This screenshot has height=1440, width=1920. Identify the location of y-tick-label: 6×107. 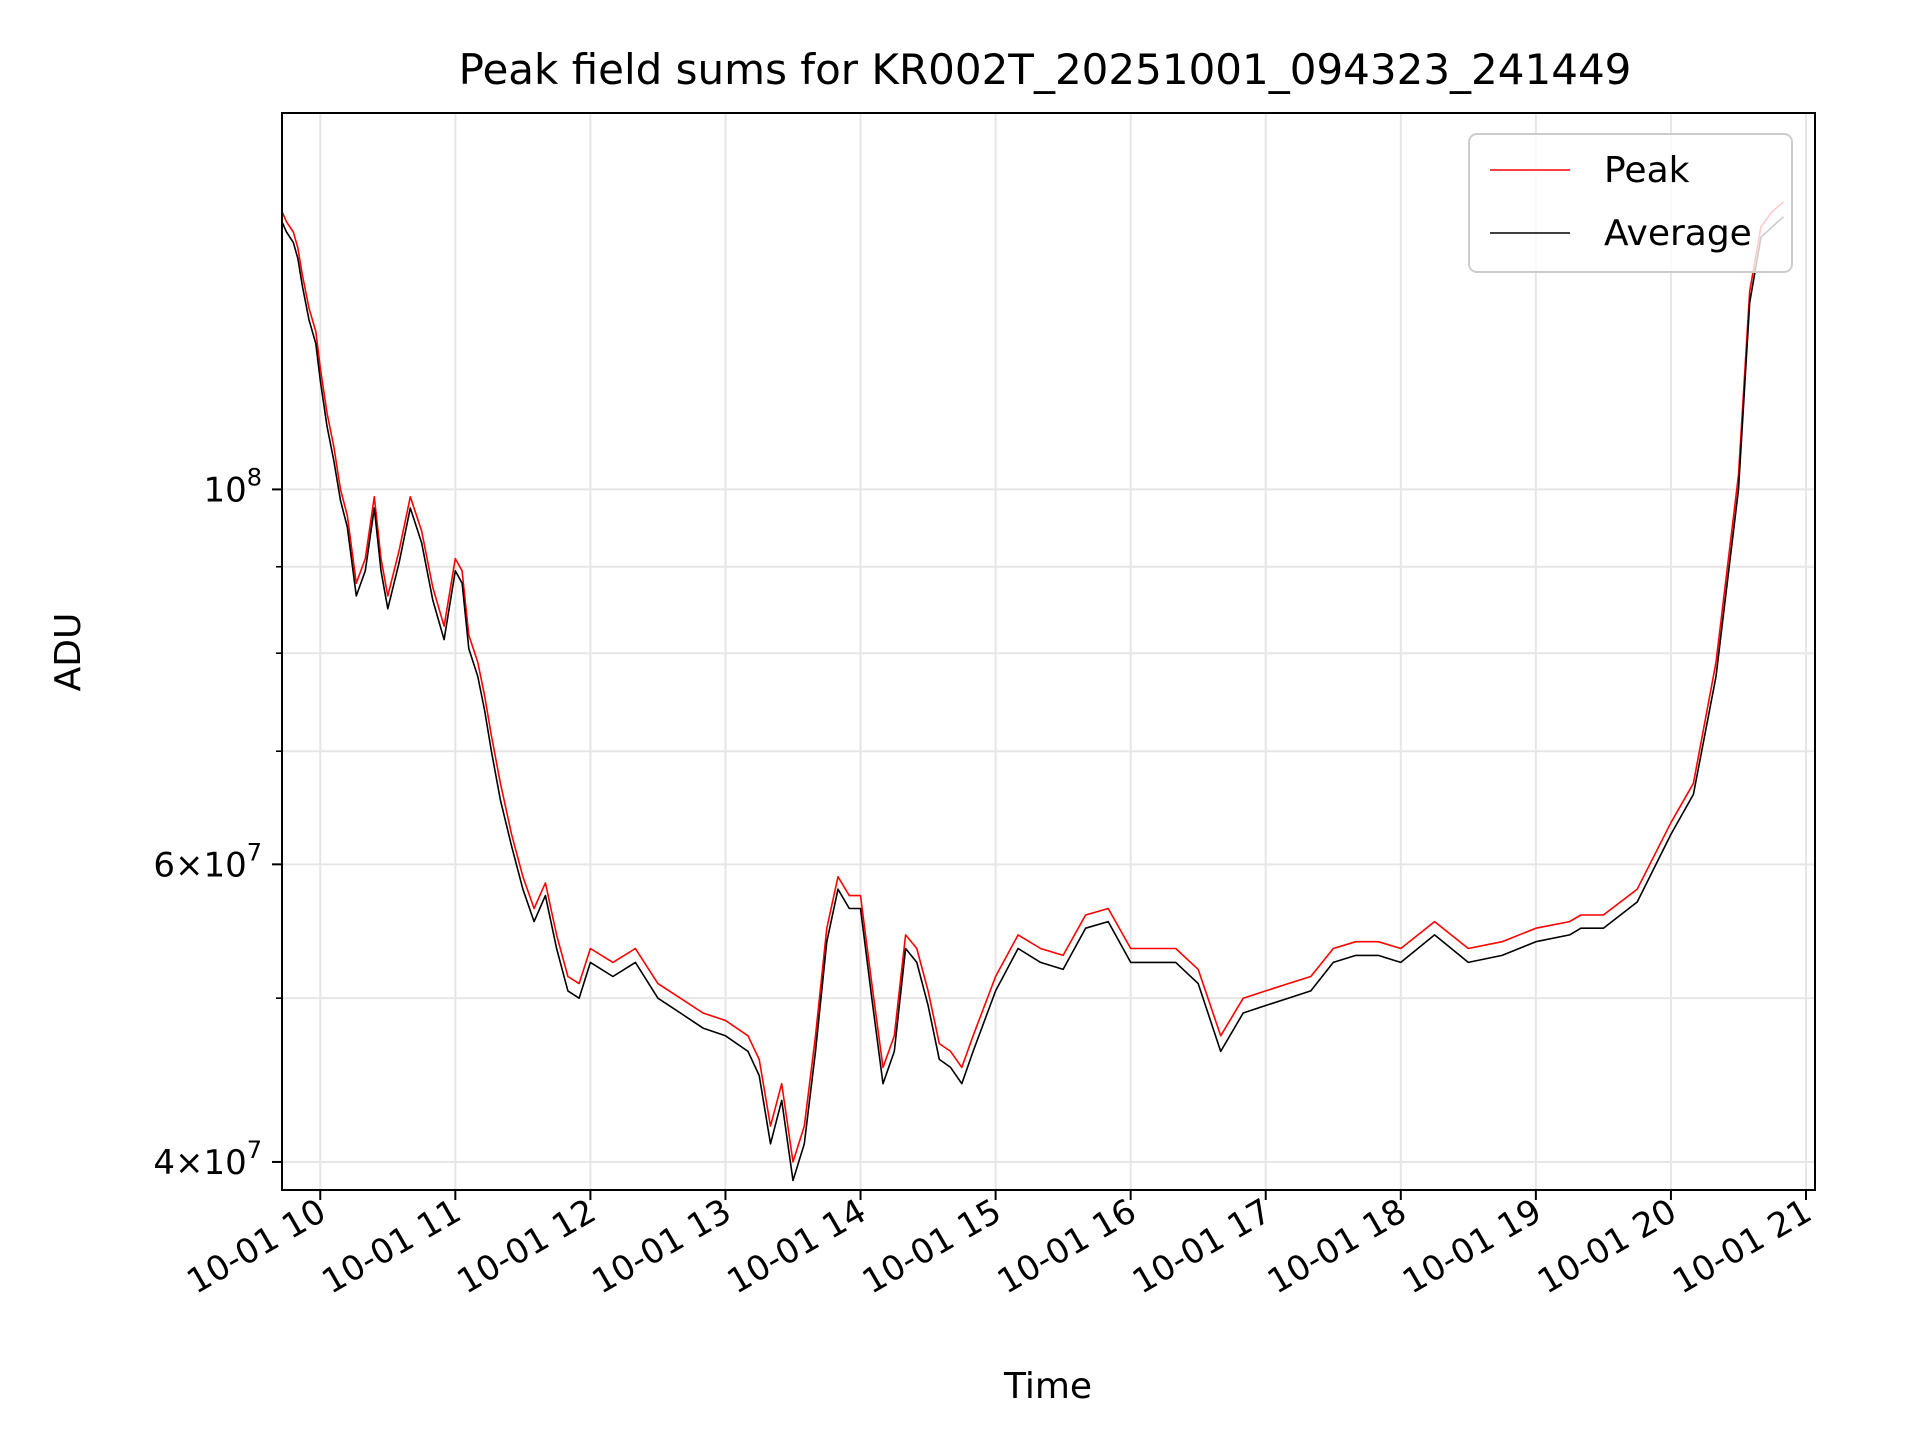
(207, 861).